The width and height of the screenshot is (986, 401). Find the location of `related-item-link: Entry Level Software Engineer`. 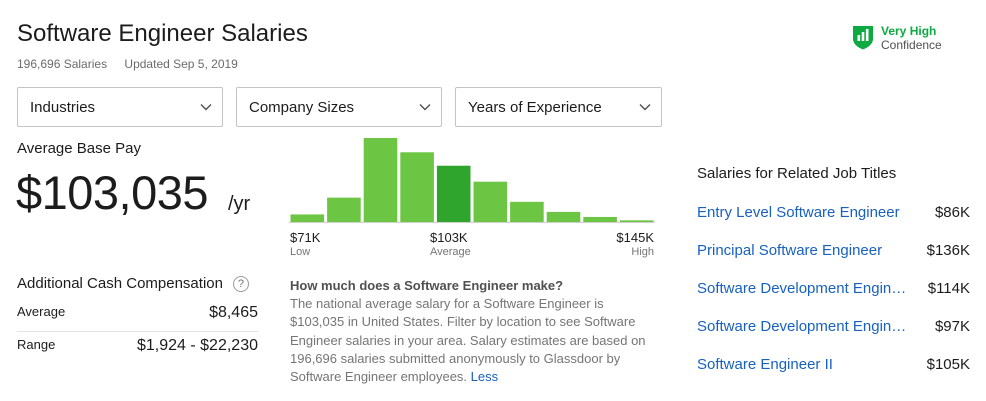

related-item-link: Entry Level Software Engineer is located at coordinates (798, 212).